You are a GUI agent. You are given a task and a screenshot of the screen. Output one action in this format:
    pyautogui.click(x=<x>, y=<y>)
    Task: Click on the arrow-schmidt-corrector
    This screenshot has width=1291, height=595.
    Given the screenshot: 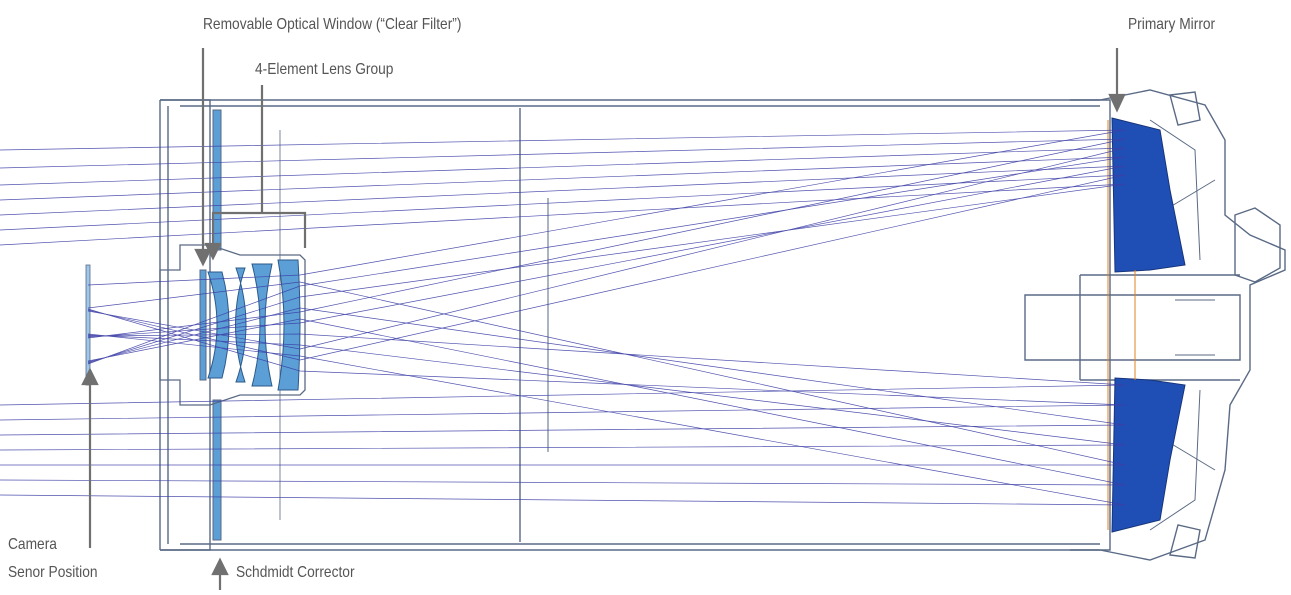 What is the action you would take?
    pyautogui.click(x=220, y=573)
    